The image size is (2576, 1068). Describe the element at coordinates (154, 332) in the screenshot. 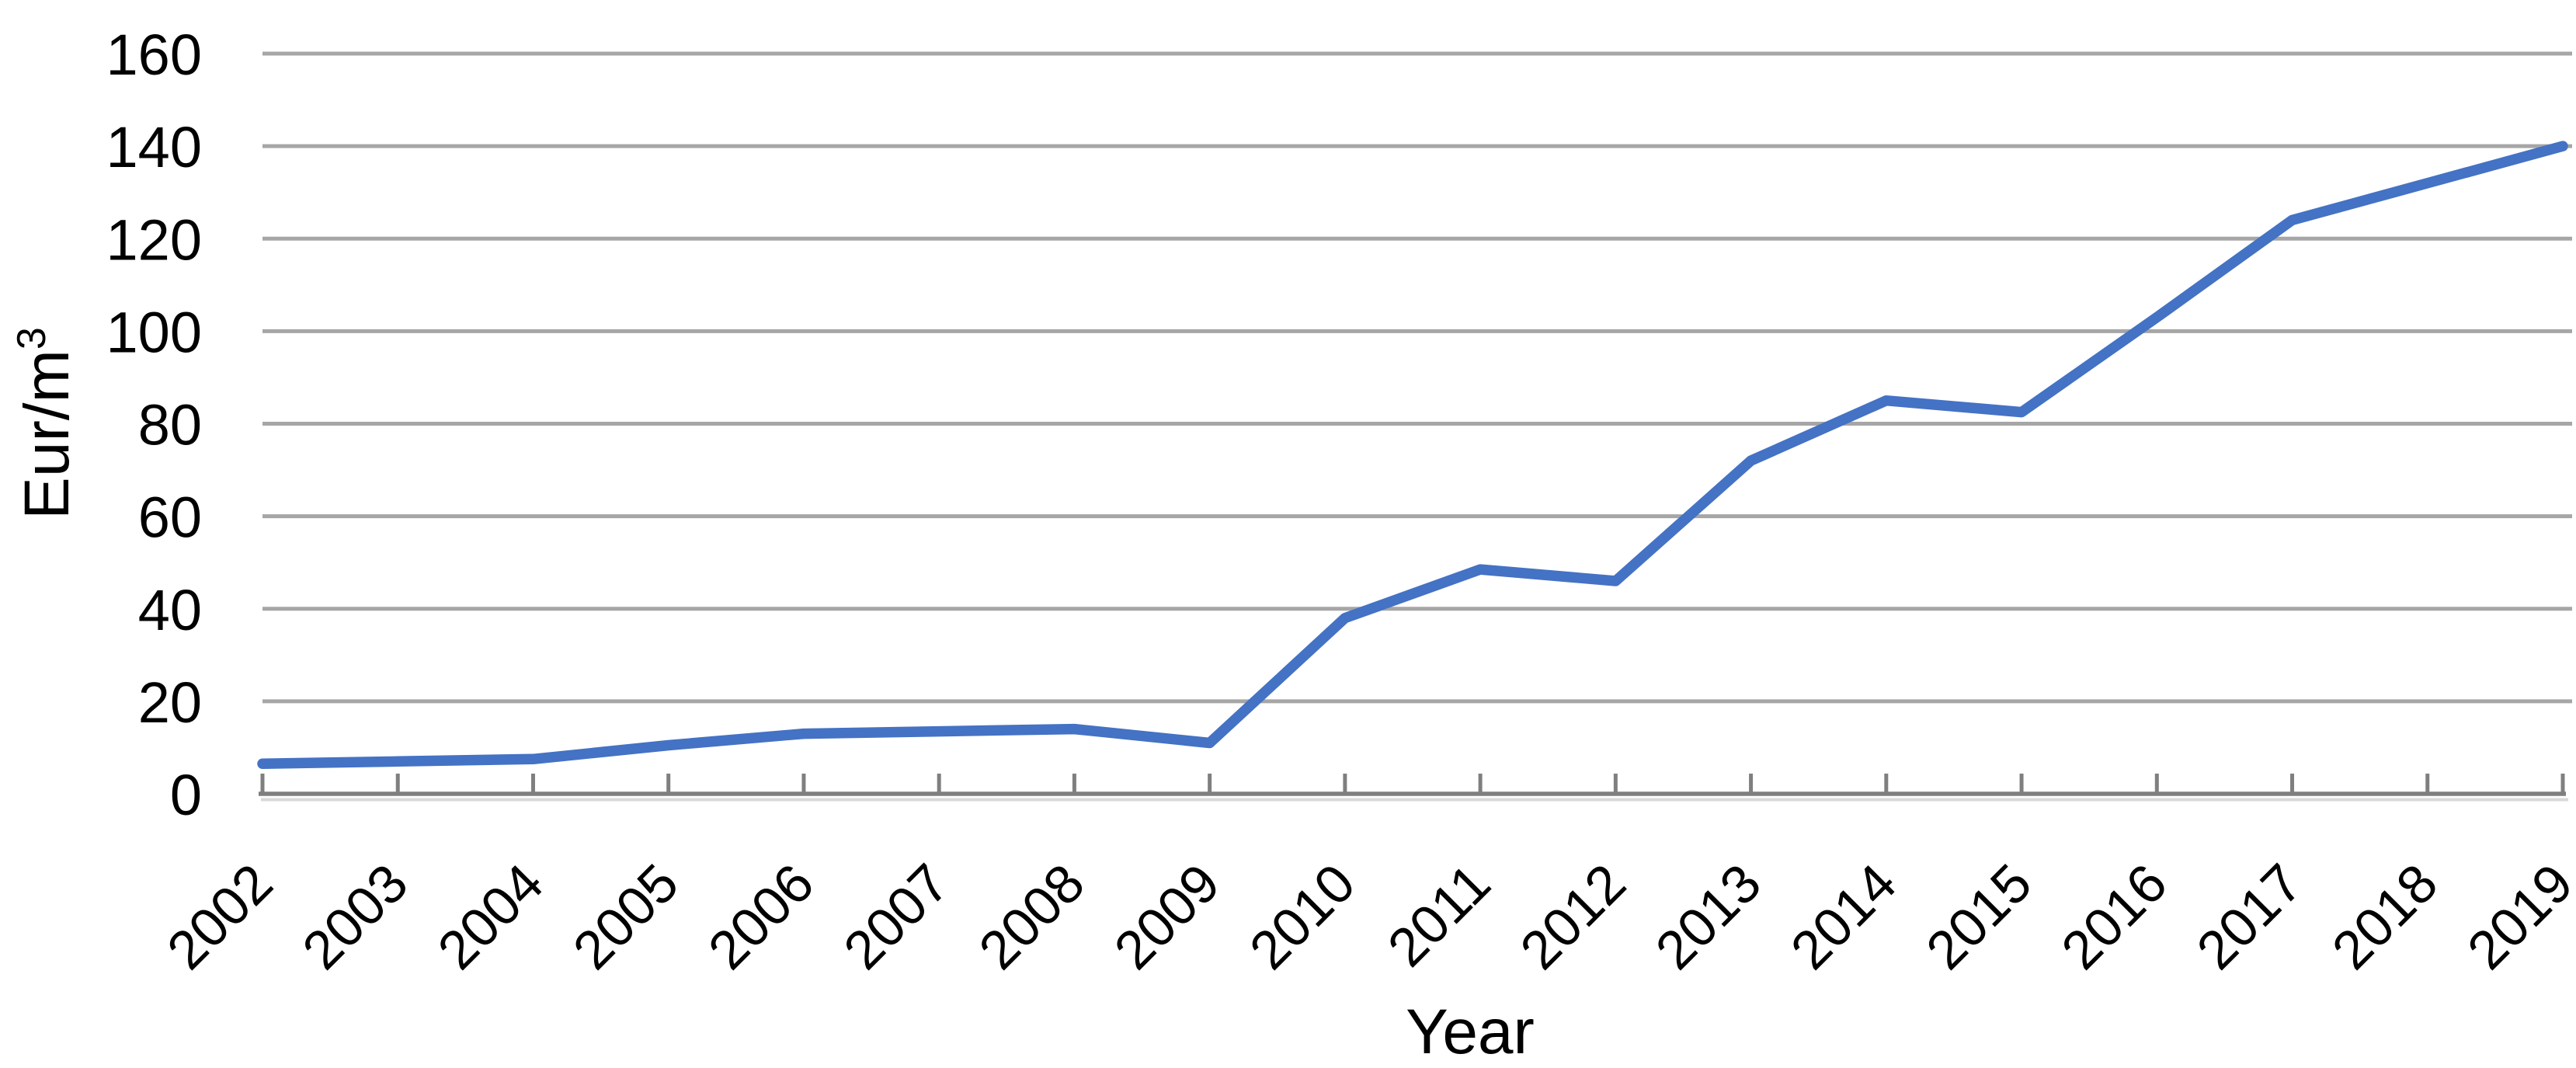

I see `y-tick-label-100: 100` at that location.